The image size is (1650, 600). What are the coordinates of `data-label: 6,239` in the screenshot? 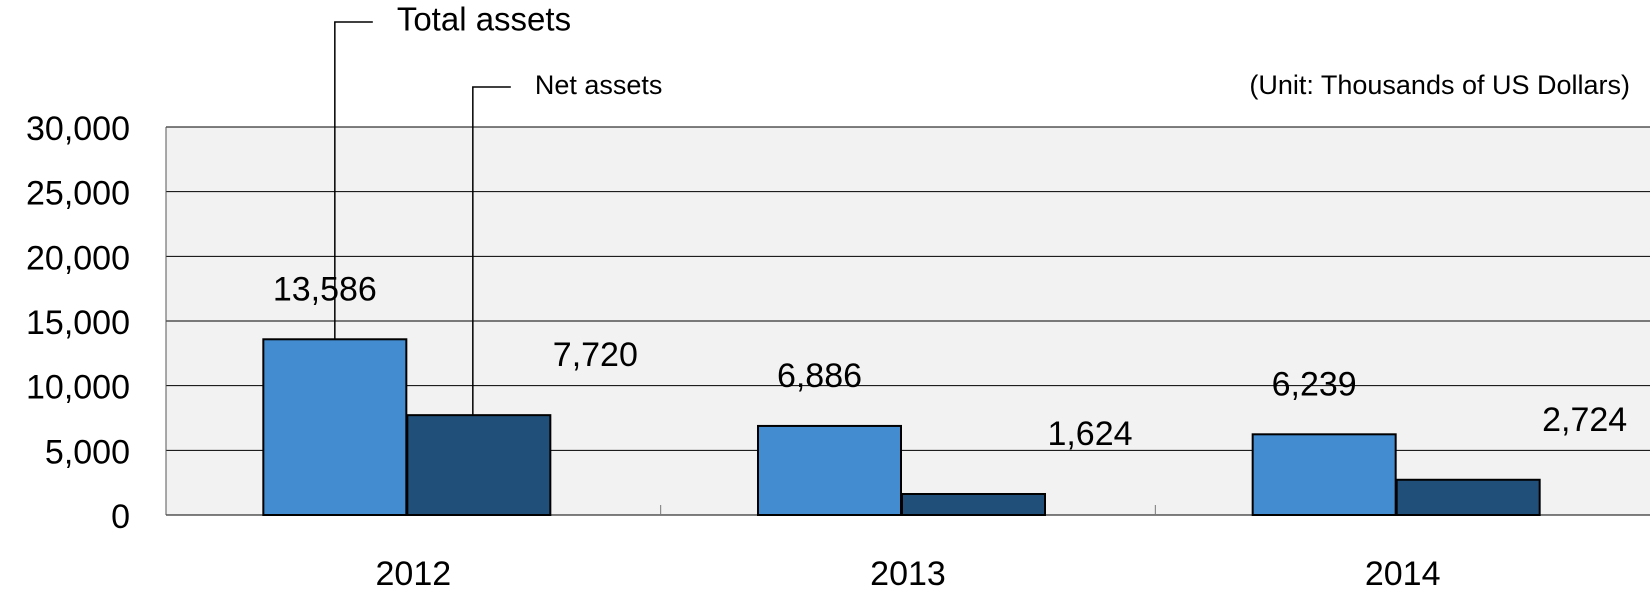 It's located at (1314, 384).